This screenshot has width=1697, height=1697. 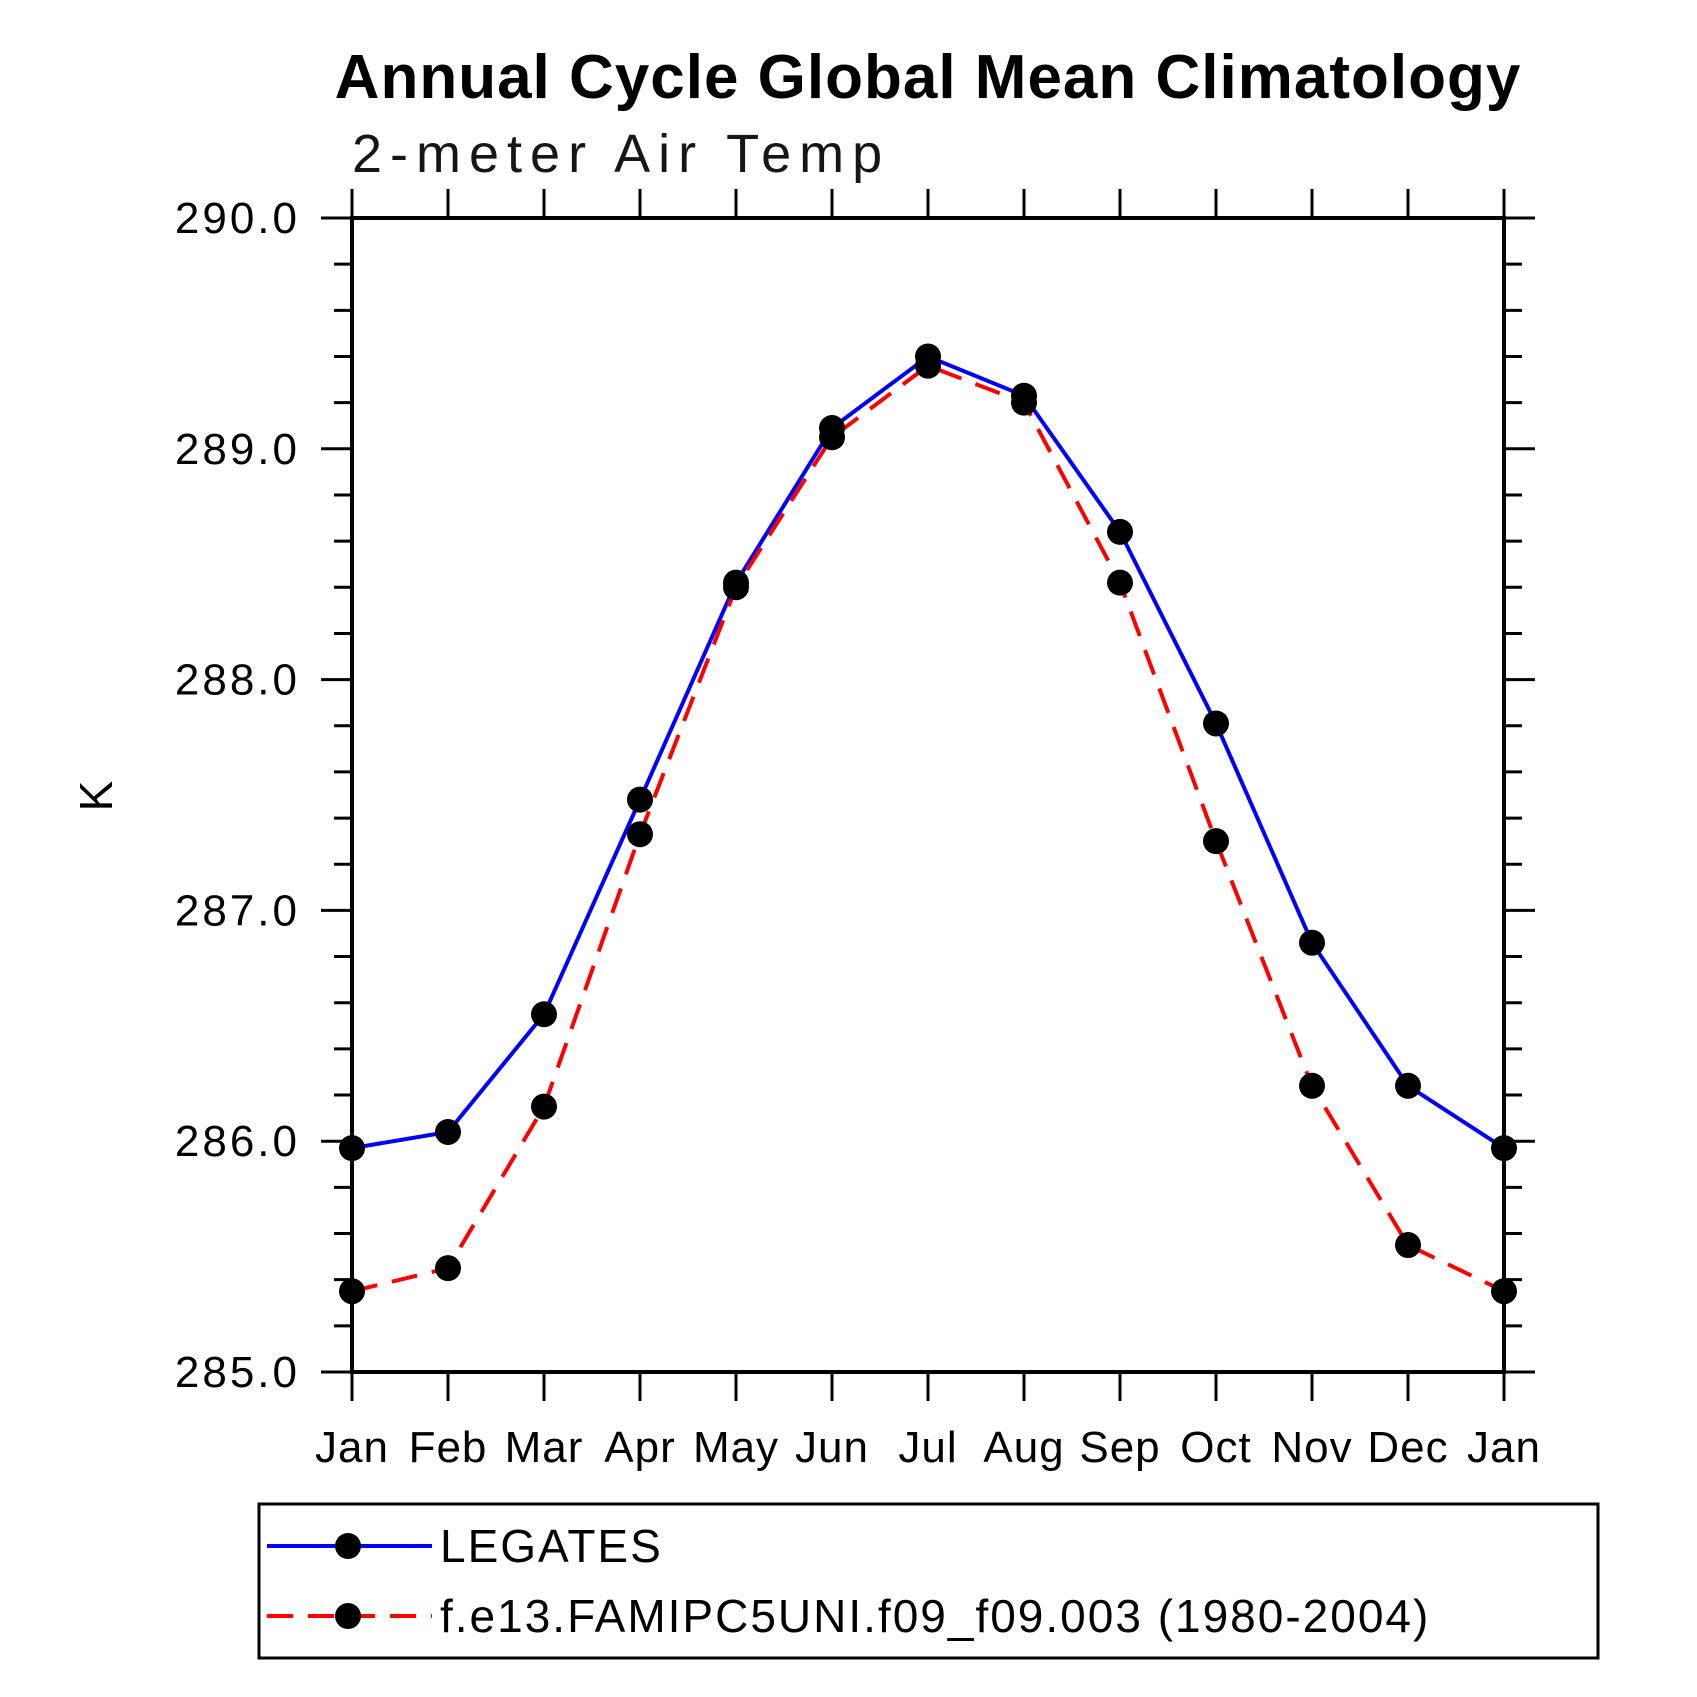 What do you see at coordinates (935, 1616) in the screenshot?
I see `legend-entry-label: f.e13.FAMIPC5UNI.f09_f09.003 (1980-2004)` at bounding box center [935, 1616].